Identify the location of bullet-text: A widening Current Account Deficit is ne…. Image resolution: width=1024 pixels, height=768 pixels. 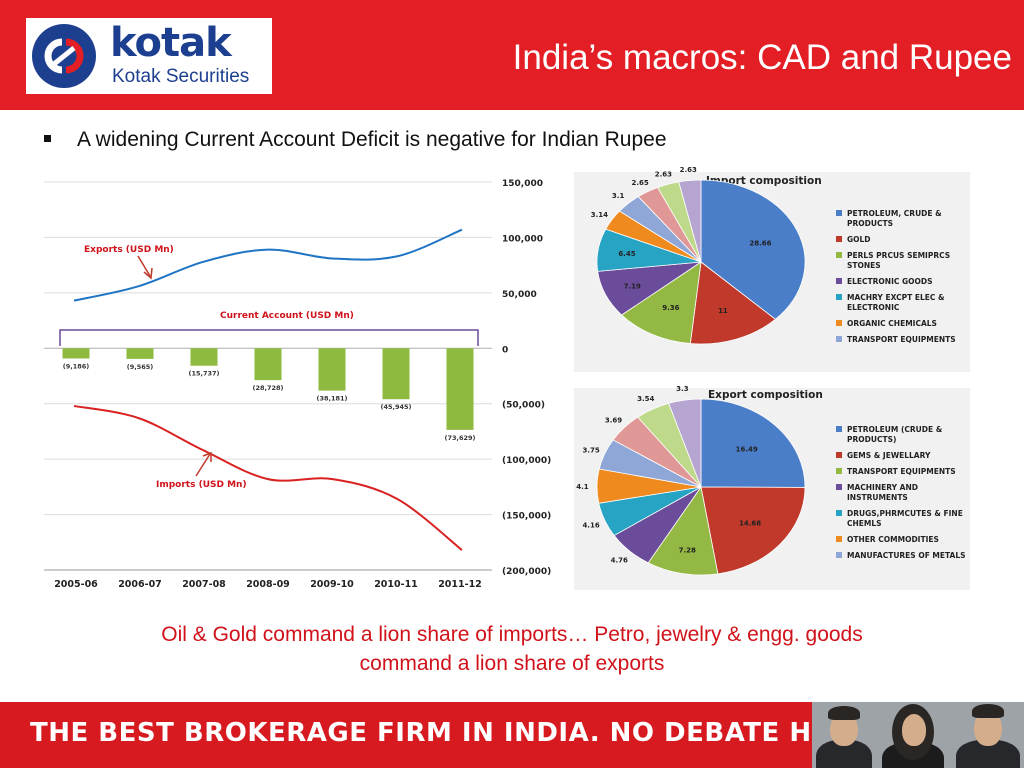
(372, 139).